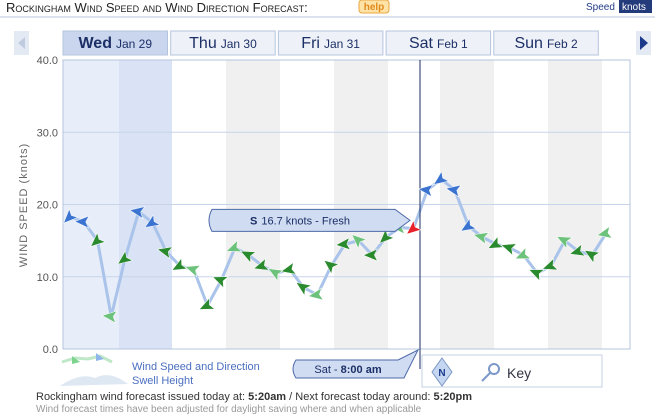 The image size is (655, 418). I want to click on cursor-label-box, so click(356, 363).